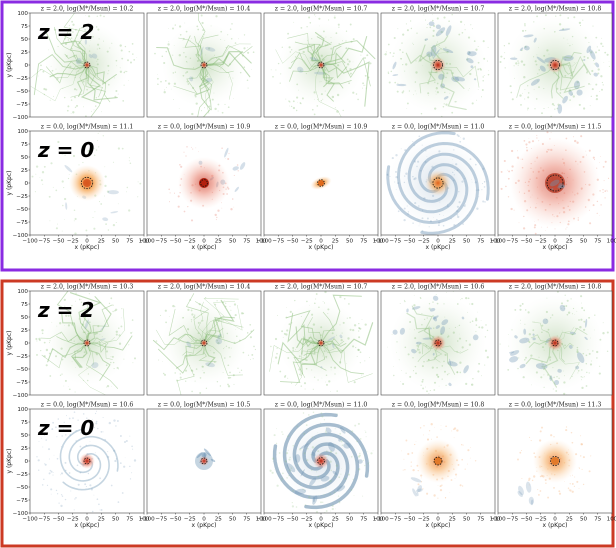 The height and width of the screenshot is (548, 616). I want to click on stellar-radius-circle, so click(555, 183).